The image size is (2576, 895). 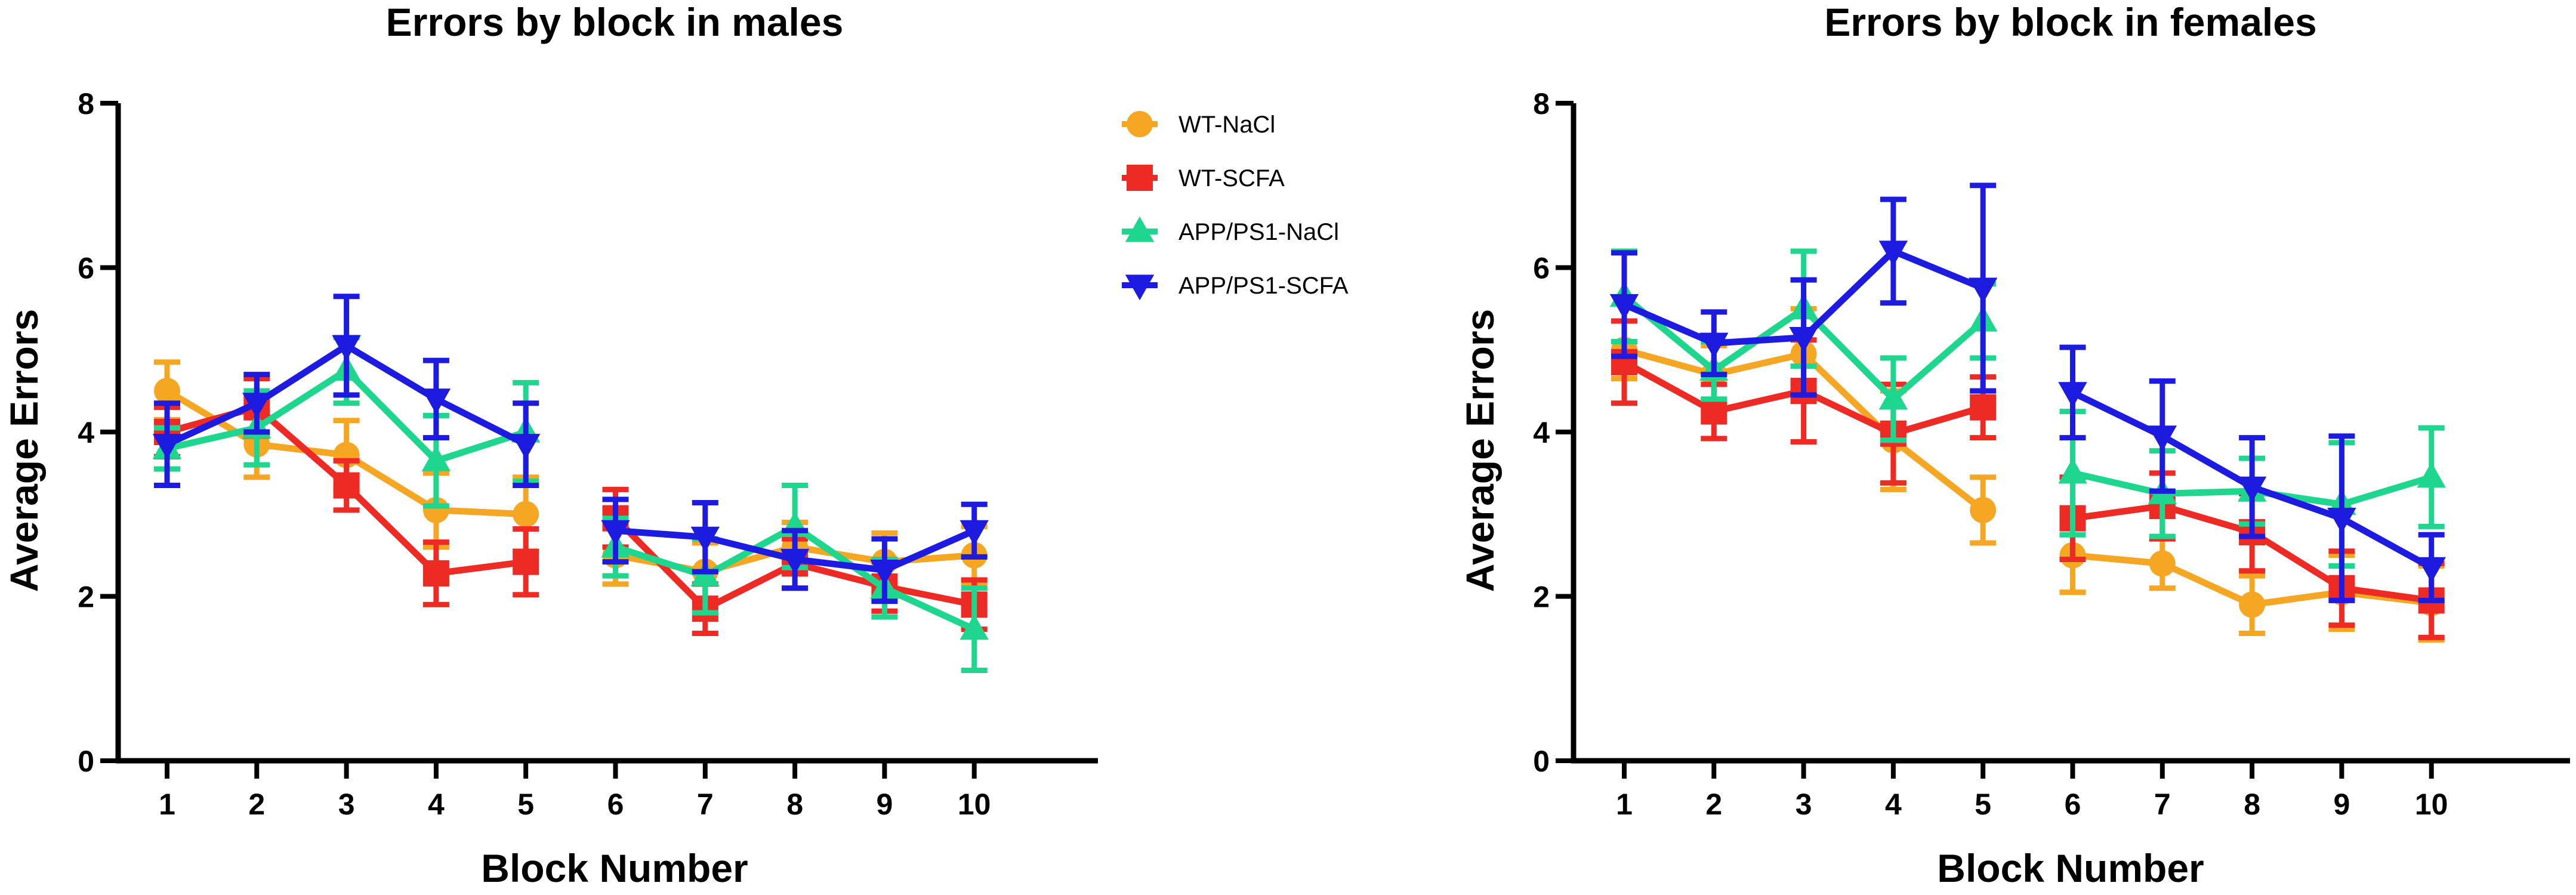 What do you see at coordinates (2070, 22) in the screenshot?
I see `chart-title: Errors by block in females` at bounding box center [2070, 22].